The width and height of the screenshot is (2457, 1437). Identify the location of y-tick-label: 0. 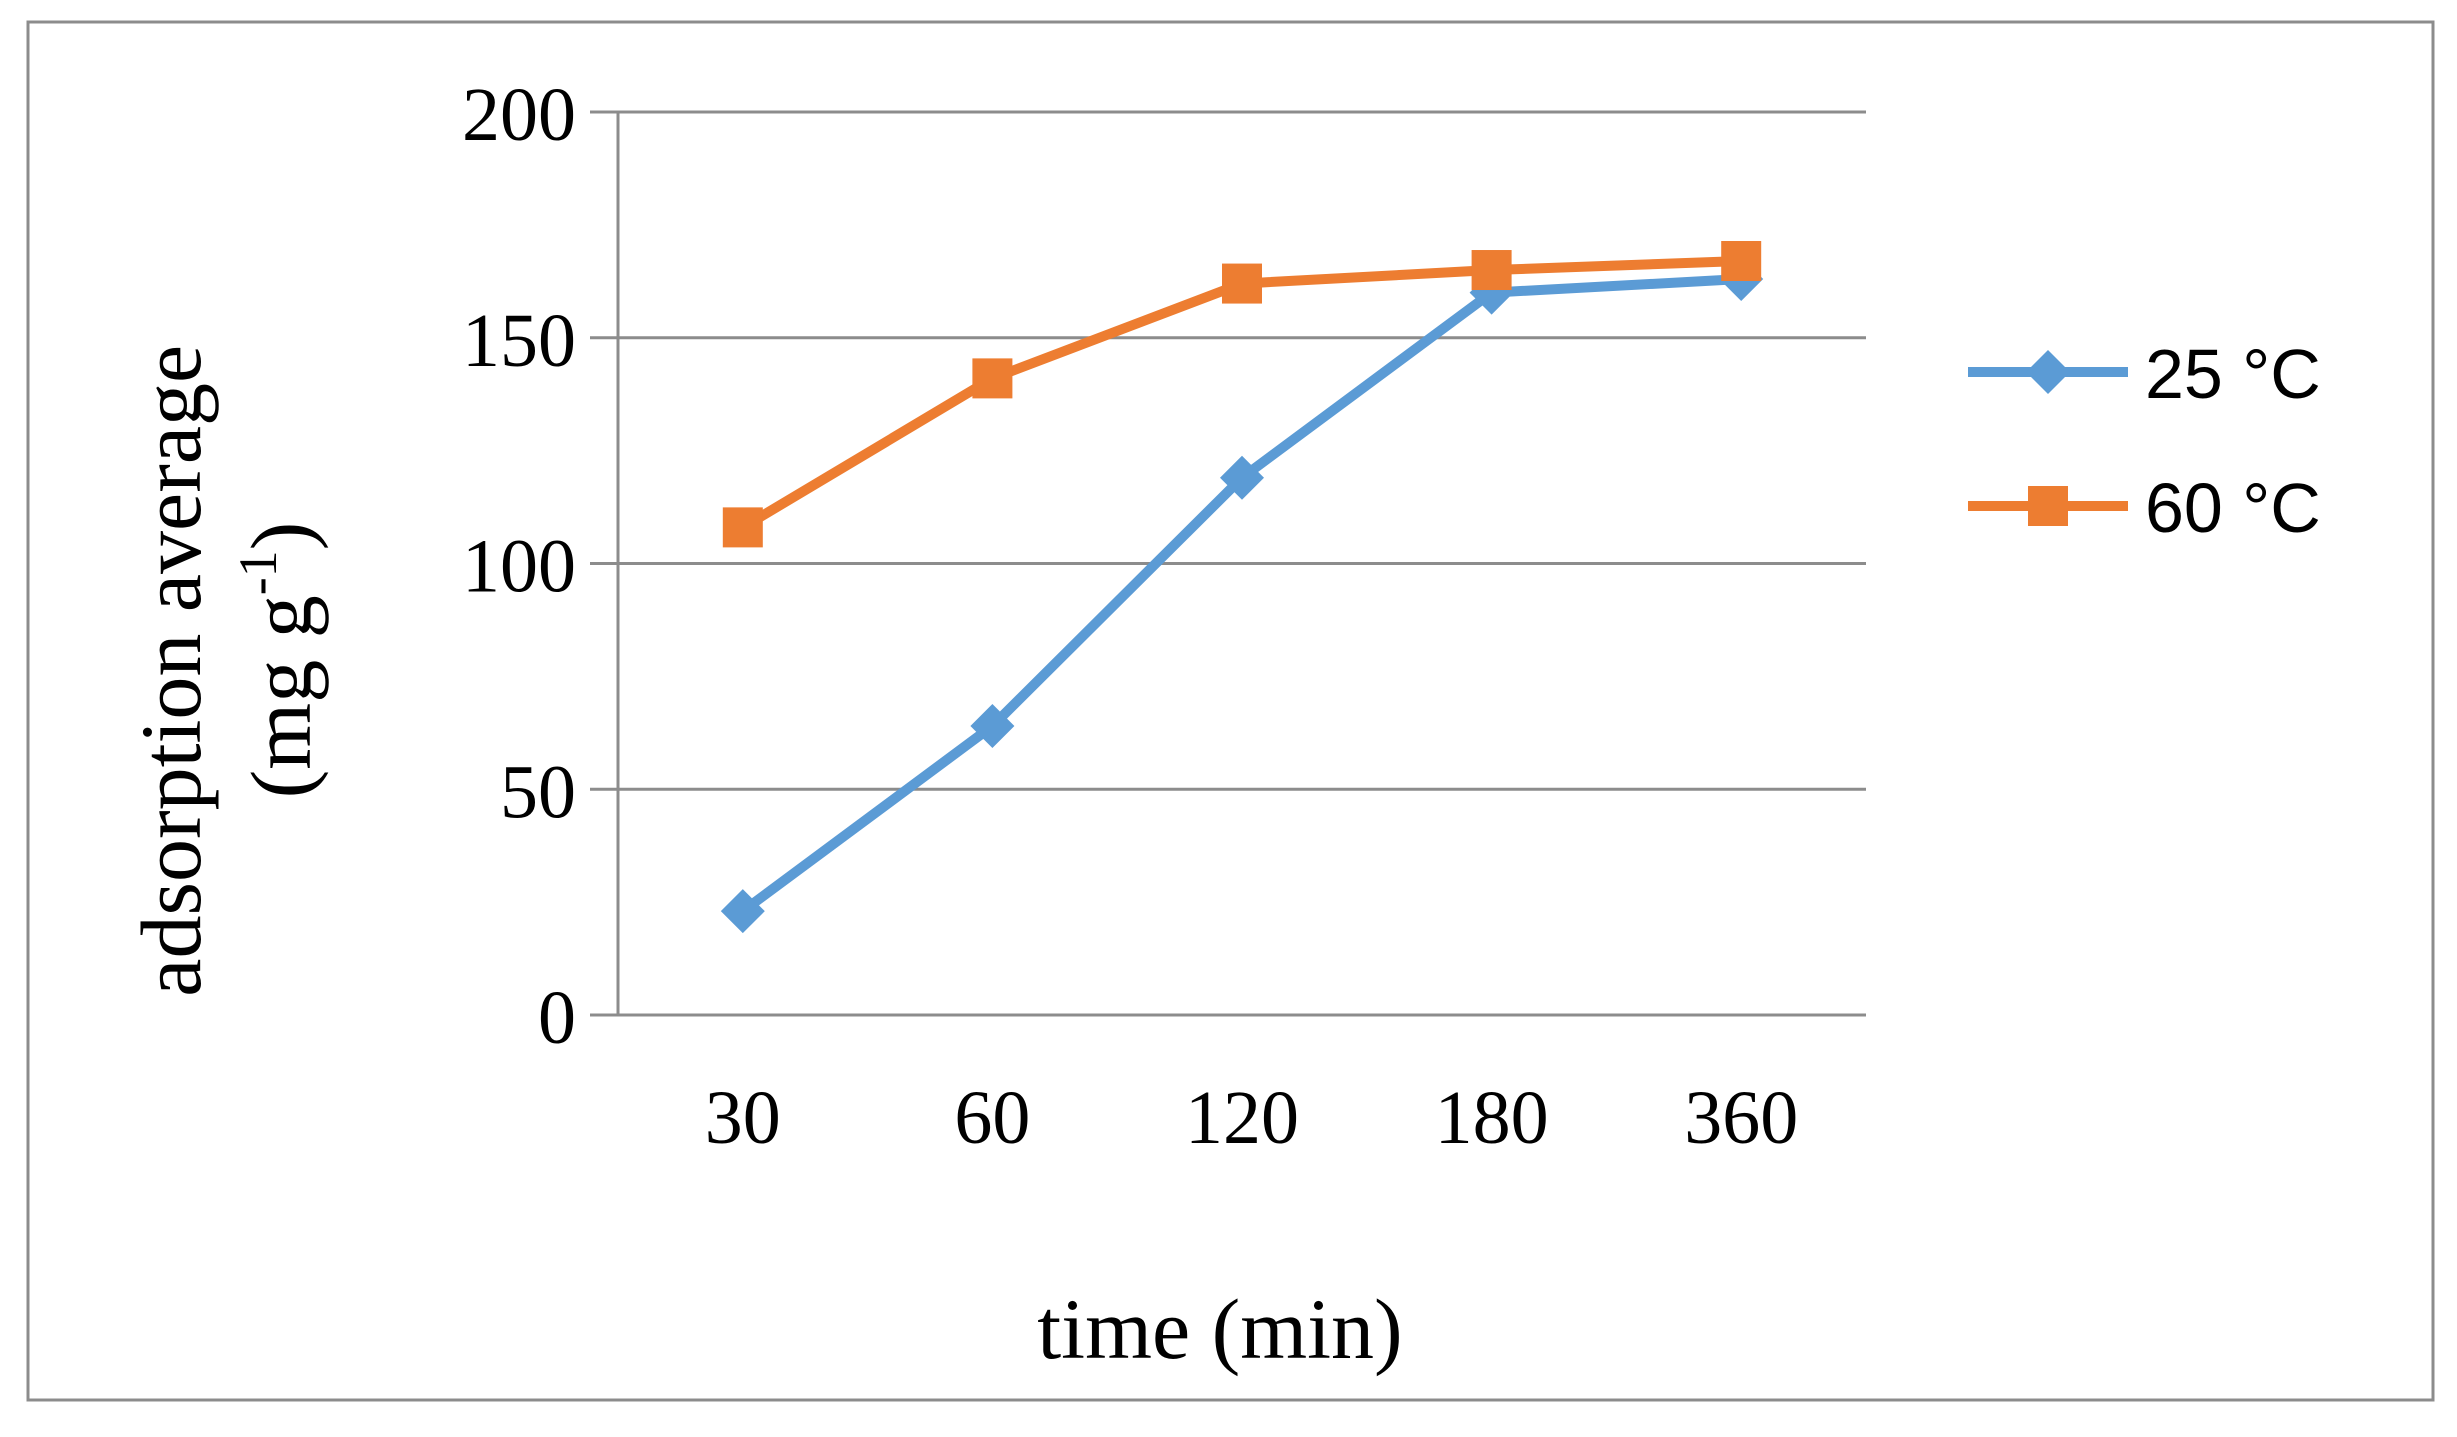
(557, 1018).